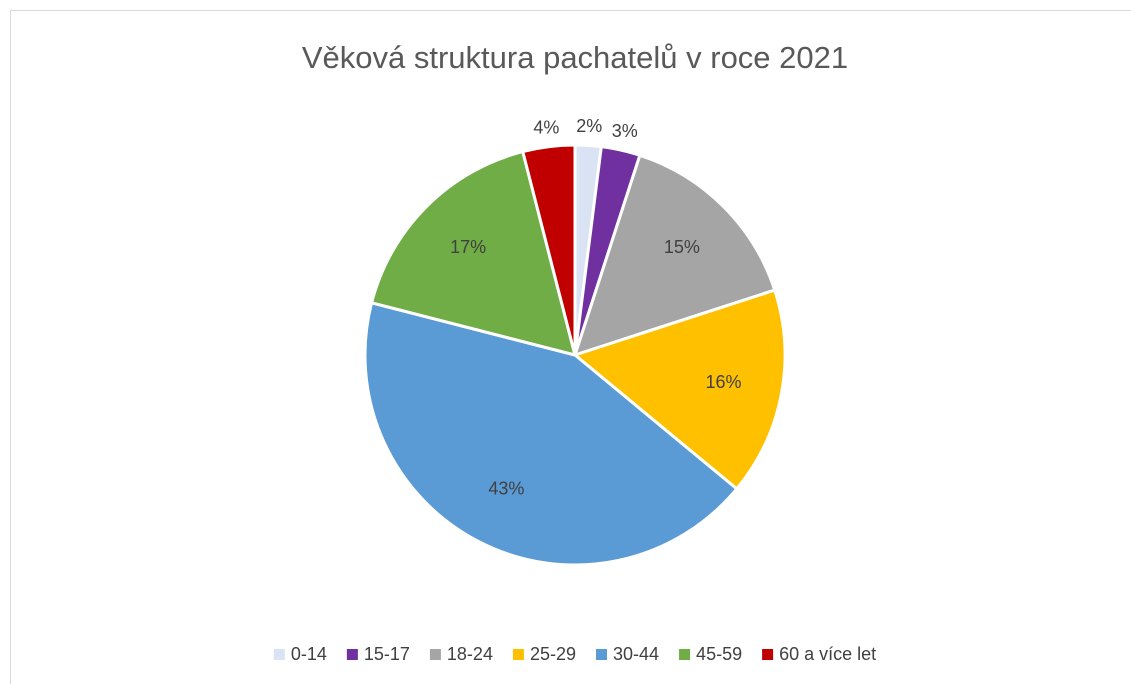 This screenshot has width=1131, height=684. I want to click on data-label: 4%, so click(546, 128).